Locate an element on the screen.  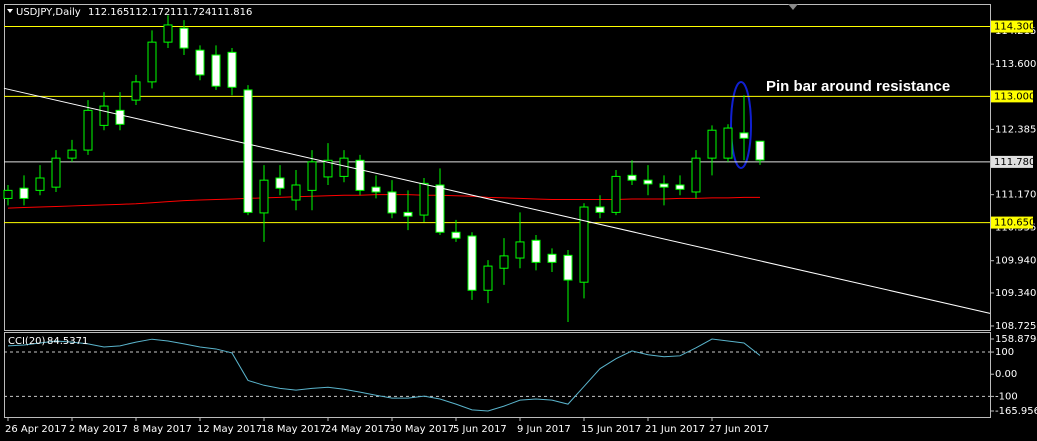
symbol-title: USDJPY,Daily is located at coordinates (48, 12).